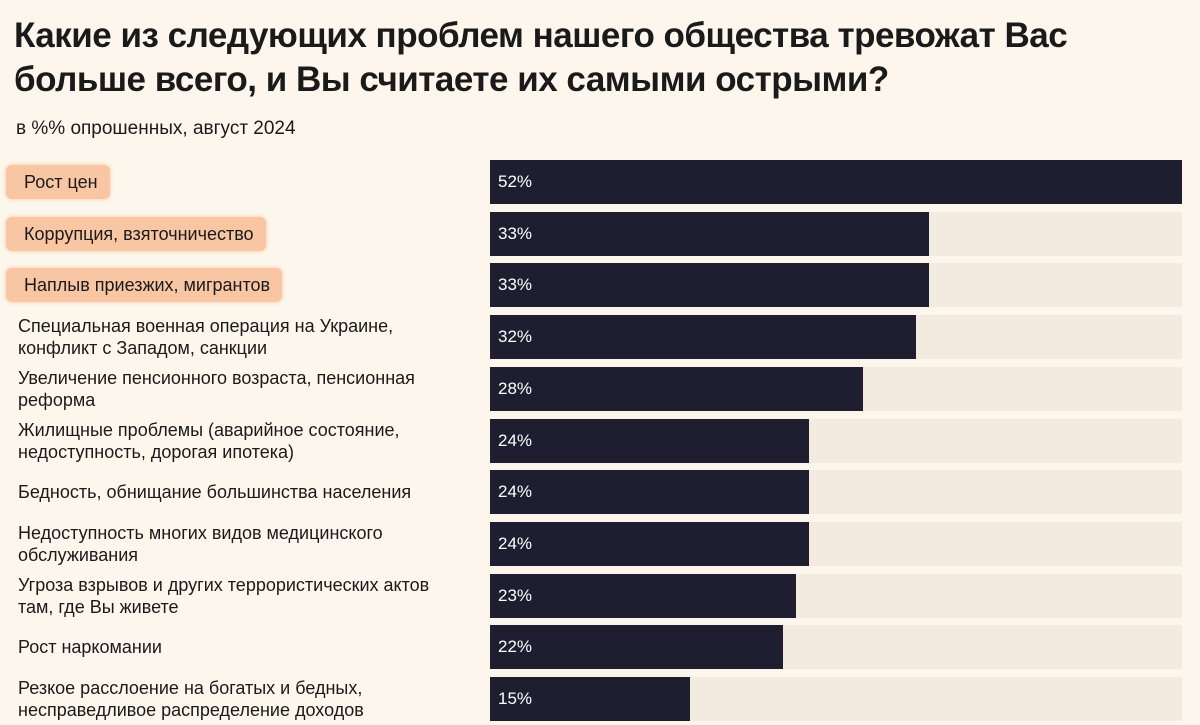  Describe the element at coordinates (242, 182) in the screenshot. I see `category-label: Рост цен` at that location.